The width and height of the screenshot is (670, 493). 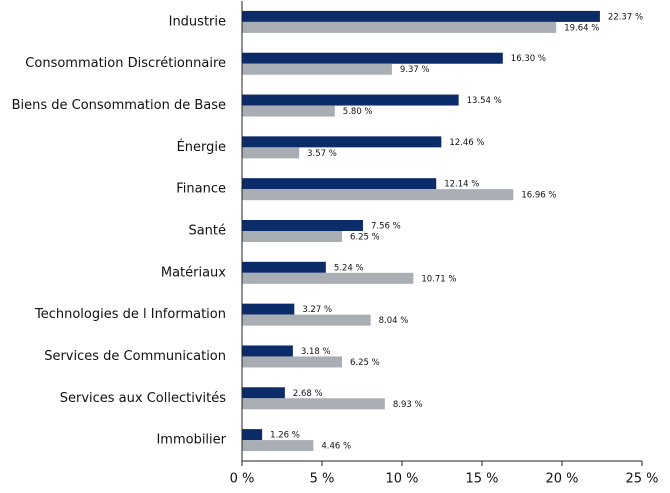 I want to click on value-label: 19.64 %, so click(x=581, y=28).